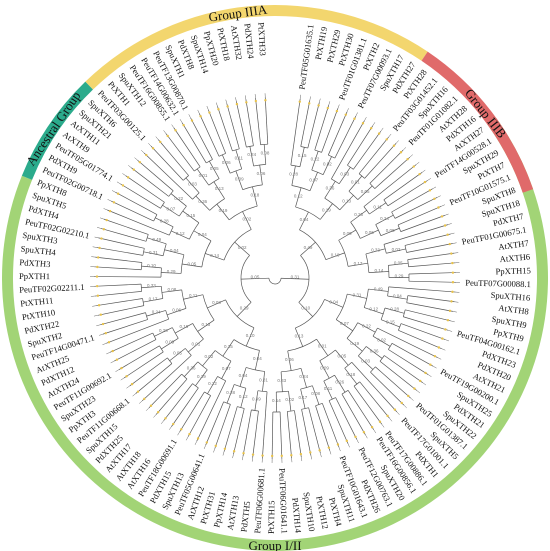 Image resolution: width=550 pixels, height=551 pixels. Describe the element at coordinates (354, 343) in the screenshot. I see `branch-support-value: 0.19` at that location.